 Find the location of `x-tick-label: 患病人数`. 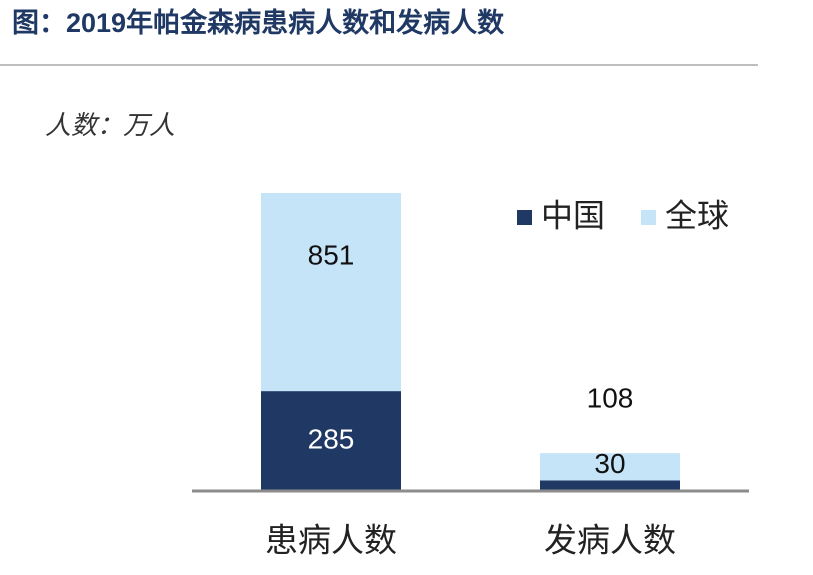

x-tick-label: 患病人数 is located at coordinates (331, 540).